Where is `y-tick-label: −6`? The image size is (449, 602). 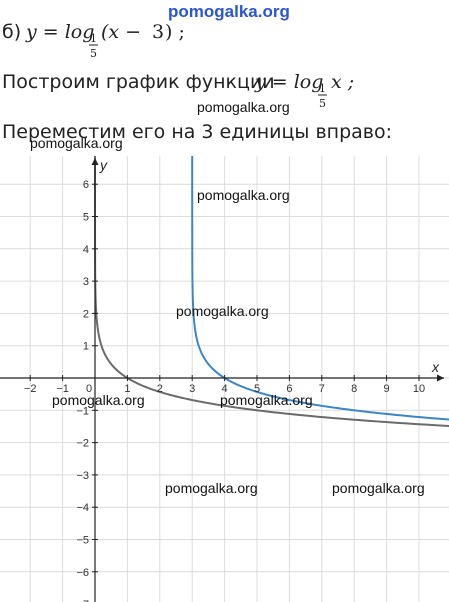
y-tick-label: −6 is located at coordinates (82, 573).